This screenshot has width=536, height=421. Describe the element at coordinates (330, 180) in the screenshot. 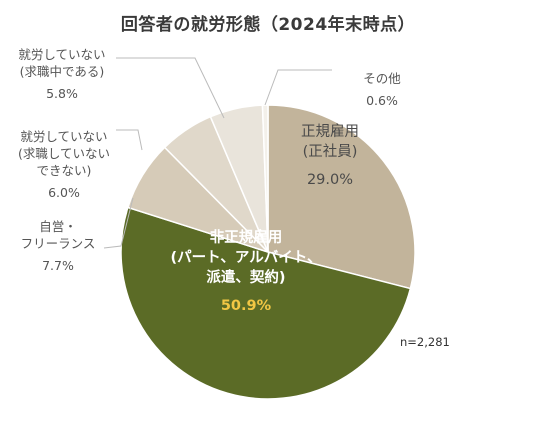

I see `slice-value-1: 29.0%` at that location.